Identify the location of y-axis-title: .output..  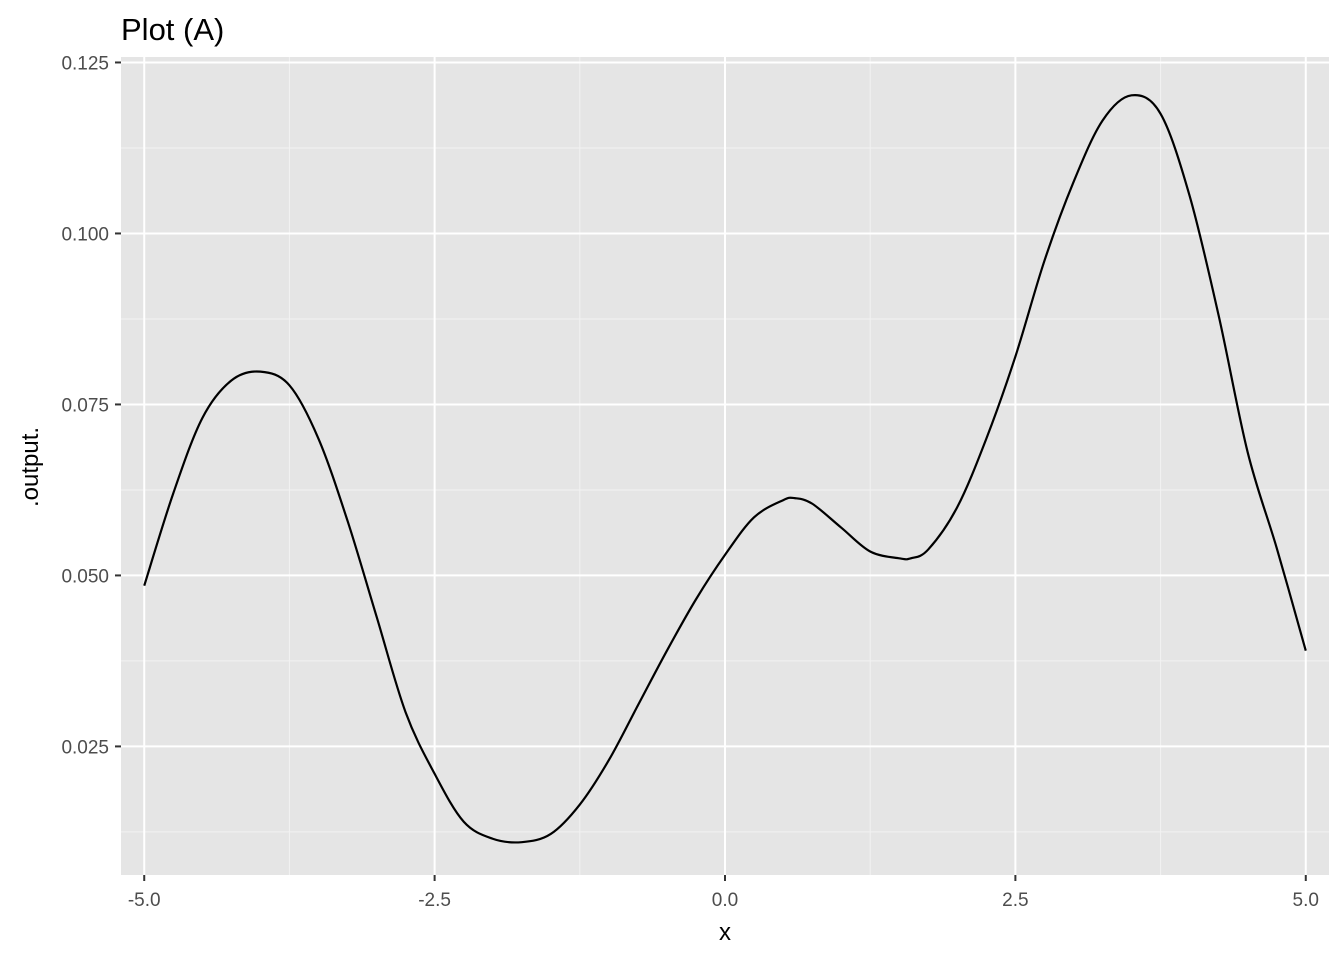
(30, 467).